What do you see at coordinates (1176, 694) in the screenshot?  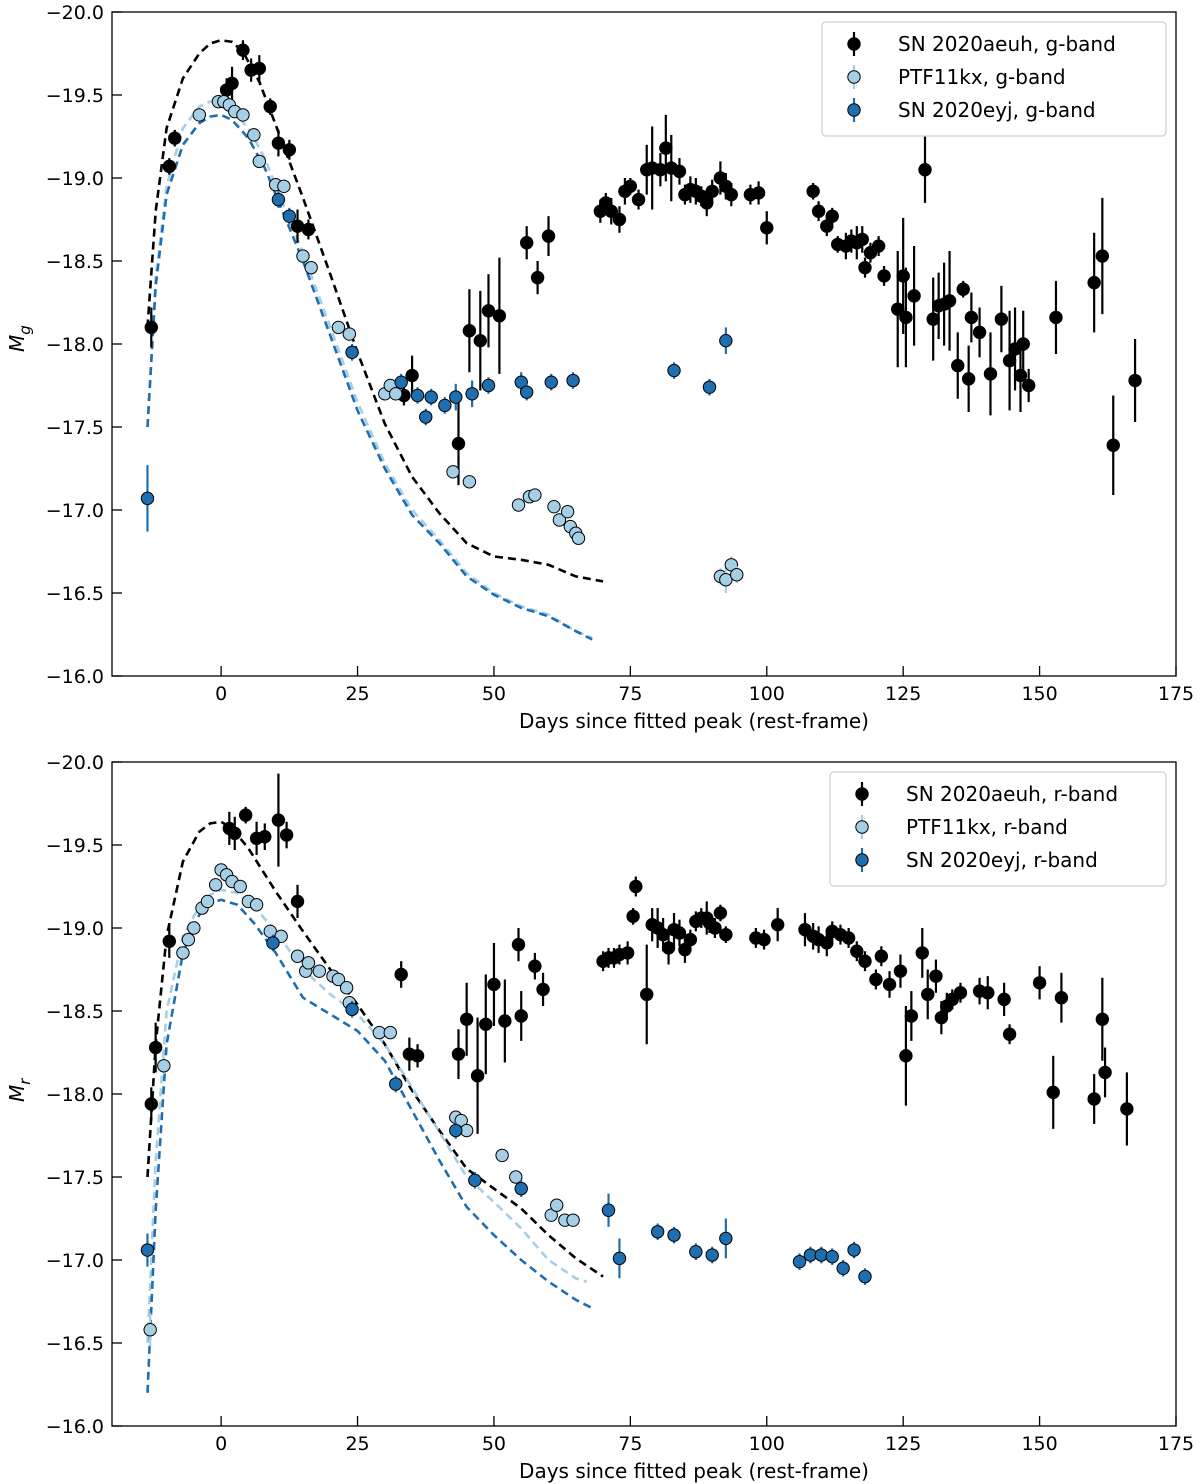 I see `x-tick-label: 175` at bounding box center [1176, 694].